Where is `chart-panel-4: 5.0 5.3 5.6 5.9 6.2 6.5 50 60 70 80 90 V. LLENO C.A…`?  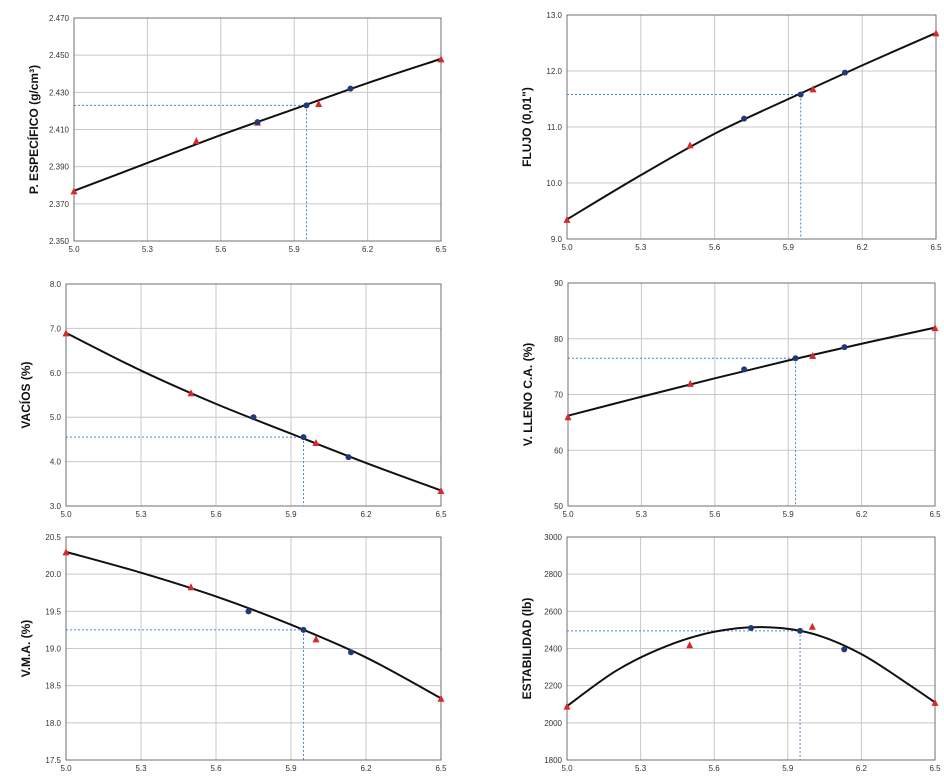 chart-panel-4: 5.0 5.3 5.6 5.9 6.2 6.5 50 60 70 80 90 V. LLENO C.A… is located at coordinates (731, 399).